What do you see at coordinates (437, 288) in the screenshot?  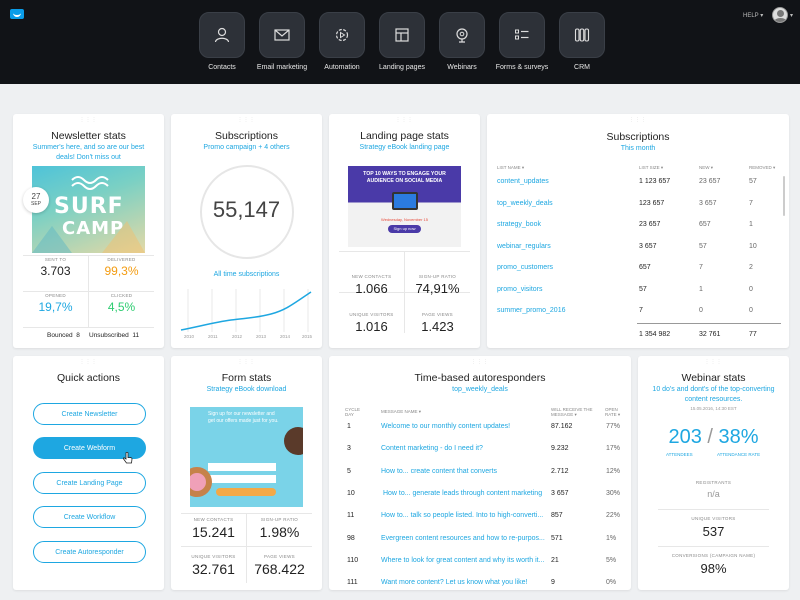 I see `stat-value: 74,91%` at bounding box center [437, 288].